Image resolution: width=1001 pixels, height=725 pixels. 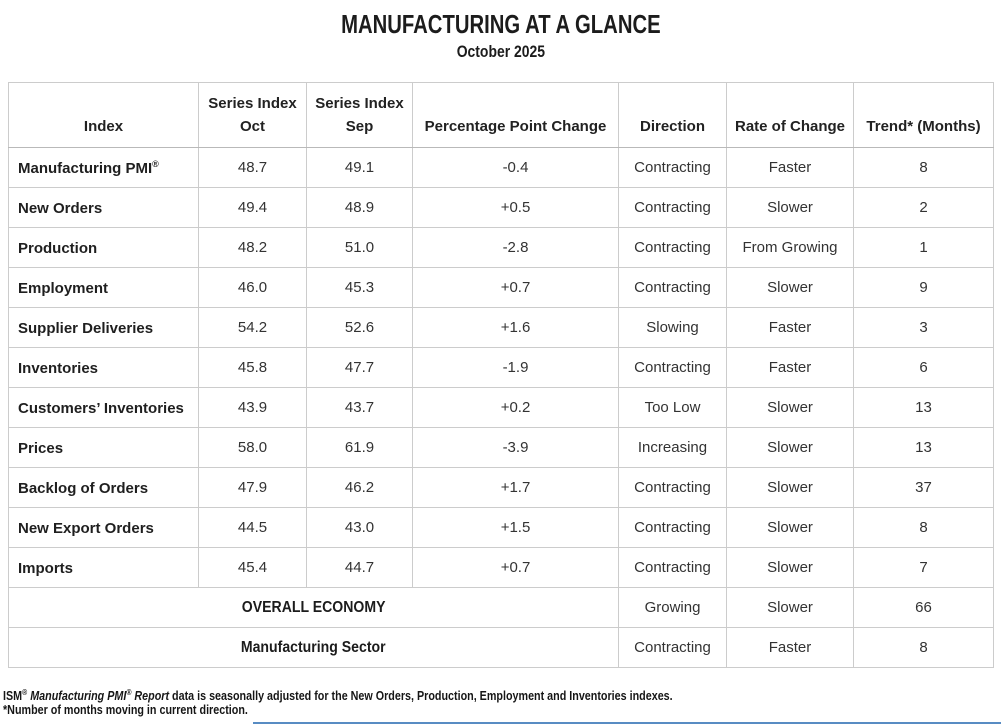 What do you see at coordinates (923, 207) in the screenshot?
I see `trend-months-cell: 2` at bounding box center [923, 207].